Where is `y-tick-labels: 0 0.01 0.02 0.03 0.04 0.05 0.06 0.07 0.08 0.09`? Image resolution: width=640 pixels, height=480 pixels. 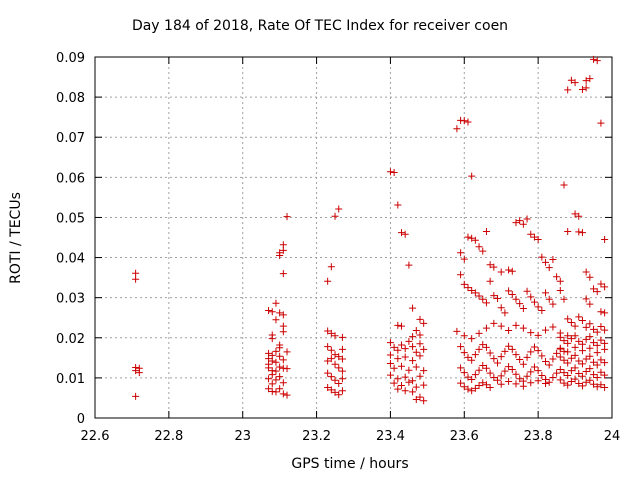 y-tick-labels: 0 0.01 0.02 0.03 0.04 0.05 0.06 0.07 0.08 0.09 is located at coordinates (70, 239).